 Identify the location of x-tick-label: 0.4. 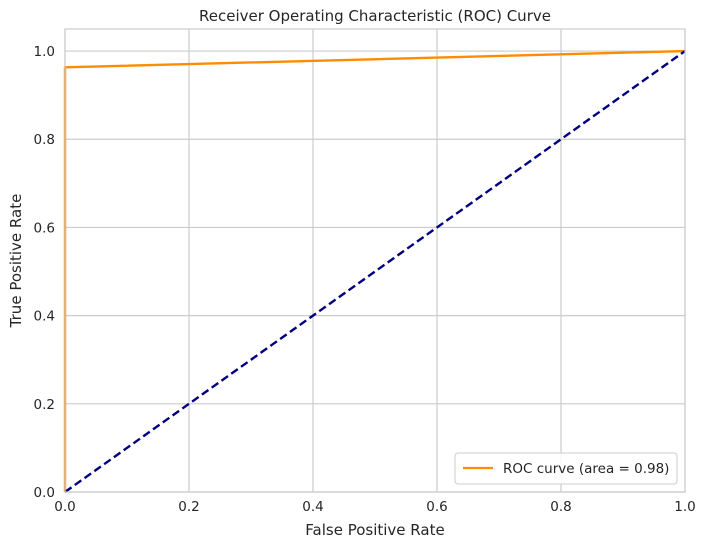
(312, 507).